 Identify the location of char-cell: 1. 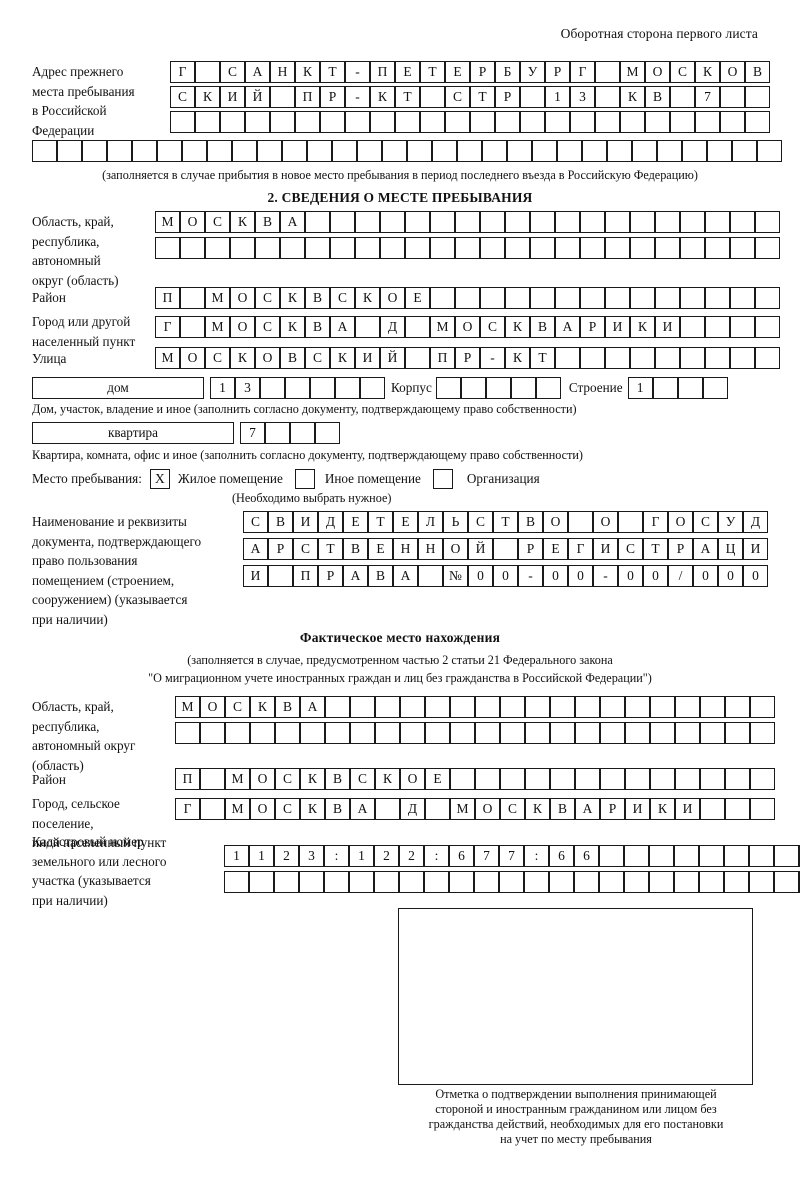
(640, 388).